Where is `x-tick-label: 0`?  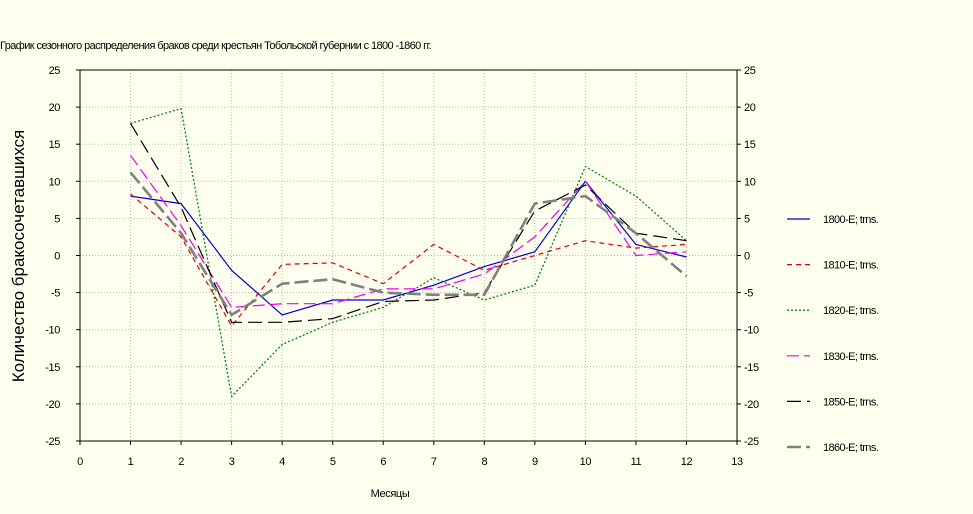 x-tick-label: 0 is located at coordinates (80, 462).